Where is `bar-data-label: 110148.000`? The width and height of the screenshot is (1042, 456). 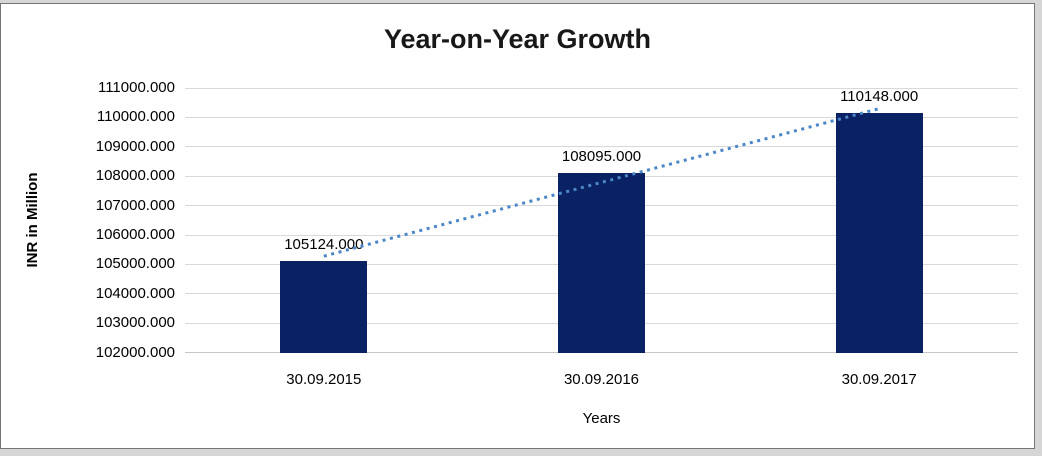 bar-data-label: 110148.000 is located at coordinates (879, 97).